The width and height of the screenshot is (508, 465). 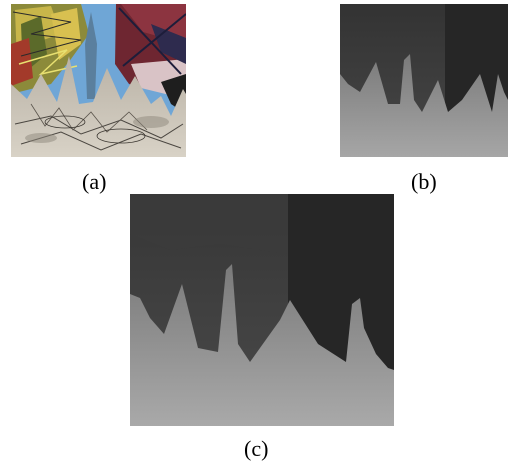 I want to click on caption-b: (b), so click(x=424, y=181).